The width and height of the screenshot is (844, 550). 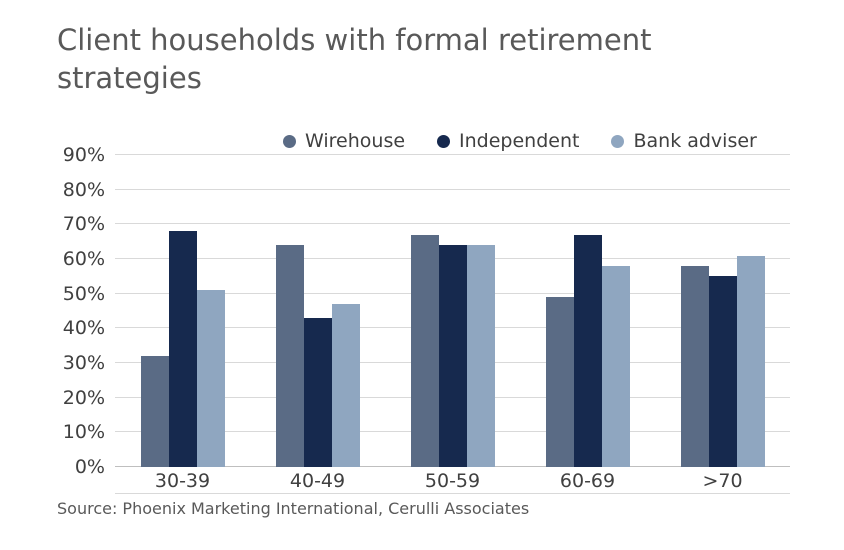 I want to click on y-axis-label: 70%, so click(x=83, y=224).